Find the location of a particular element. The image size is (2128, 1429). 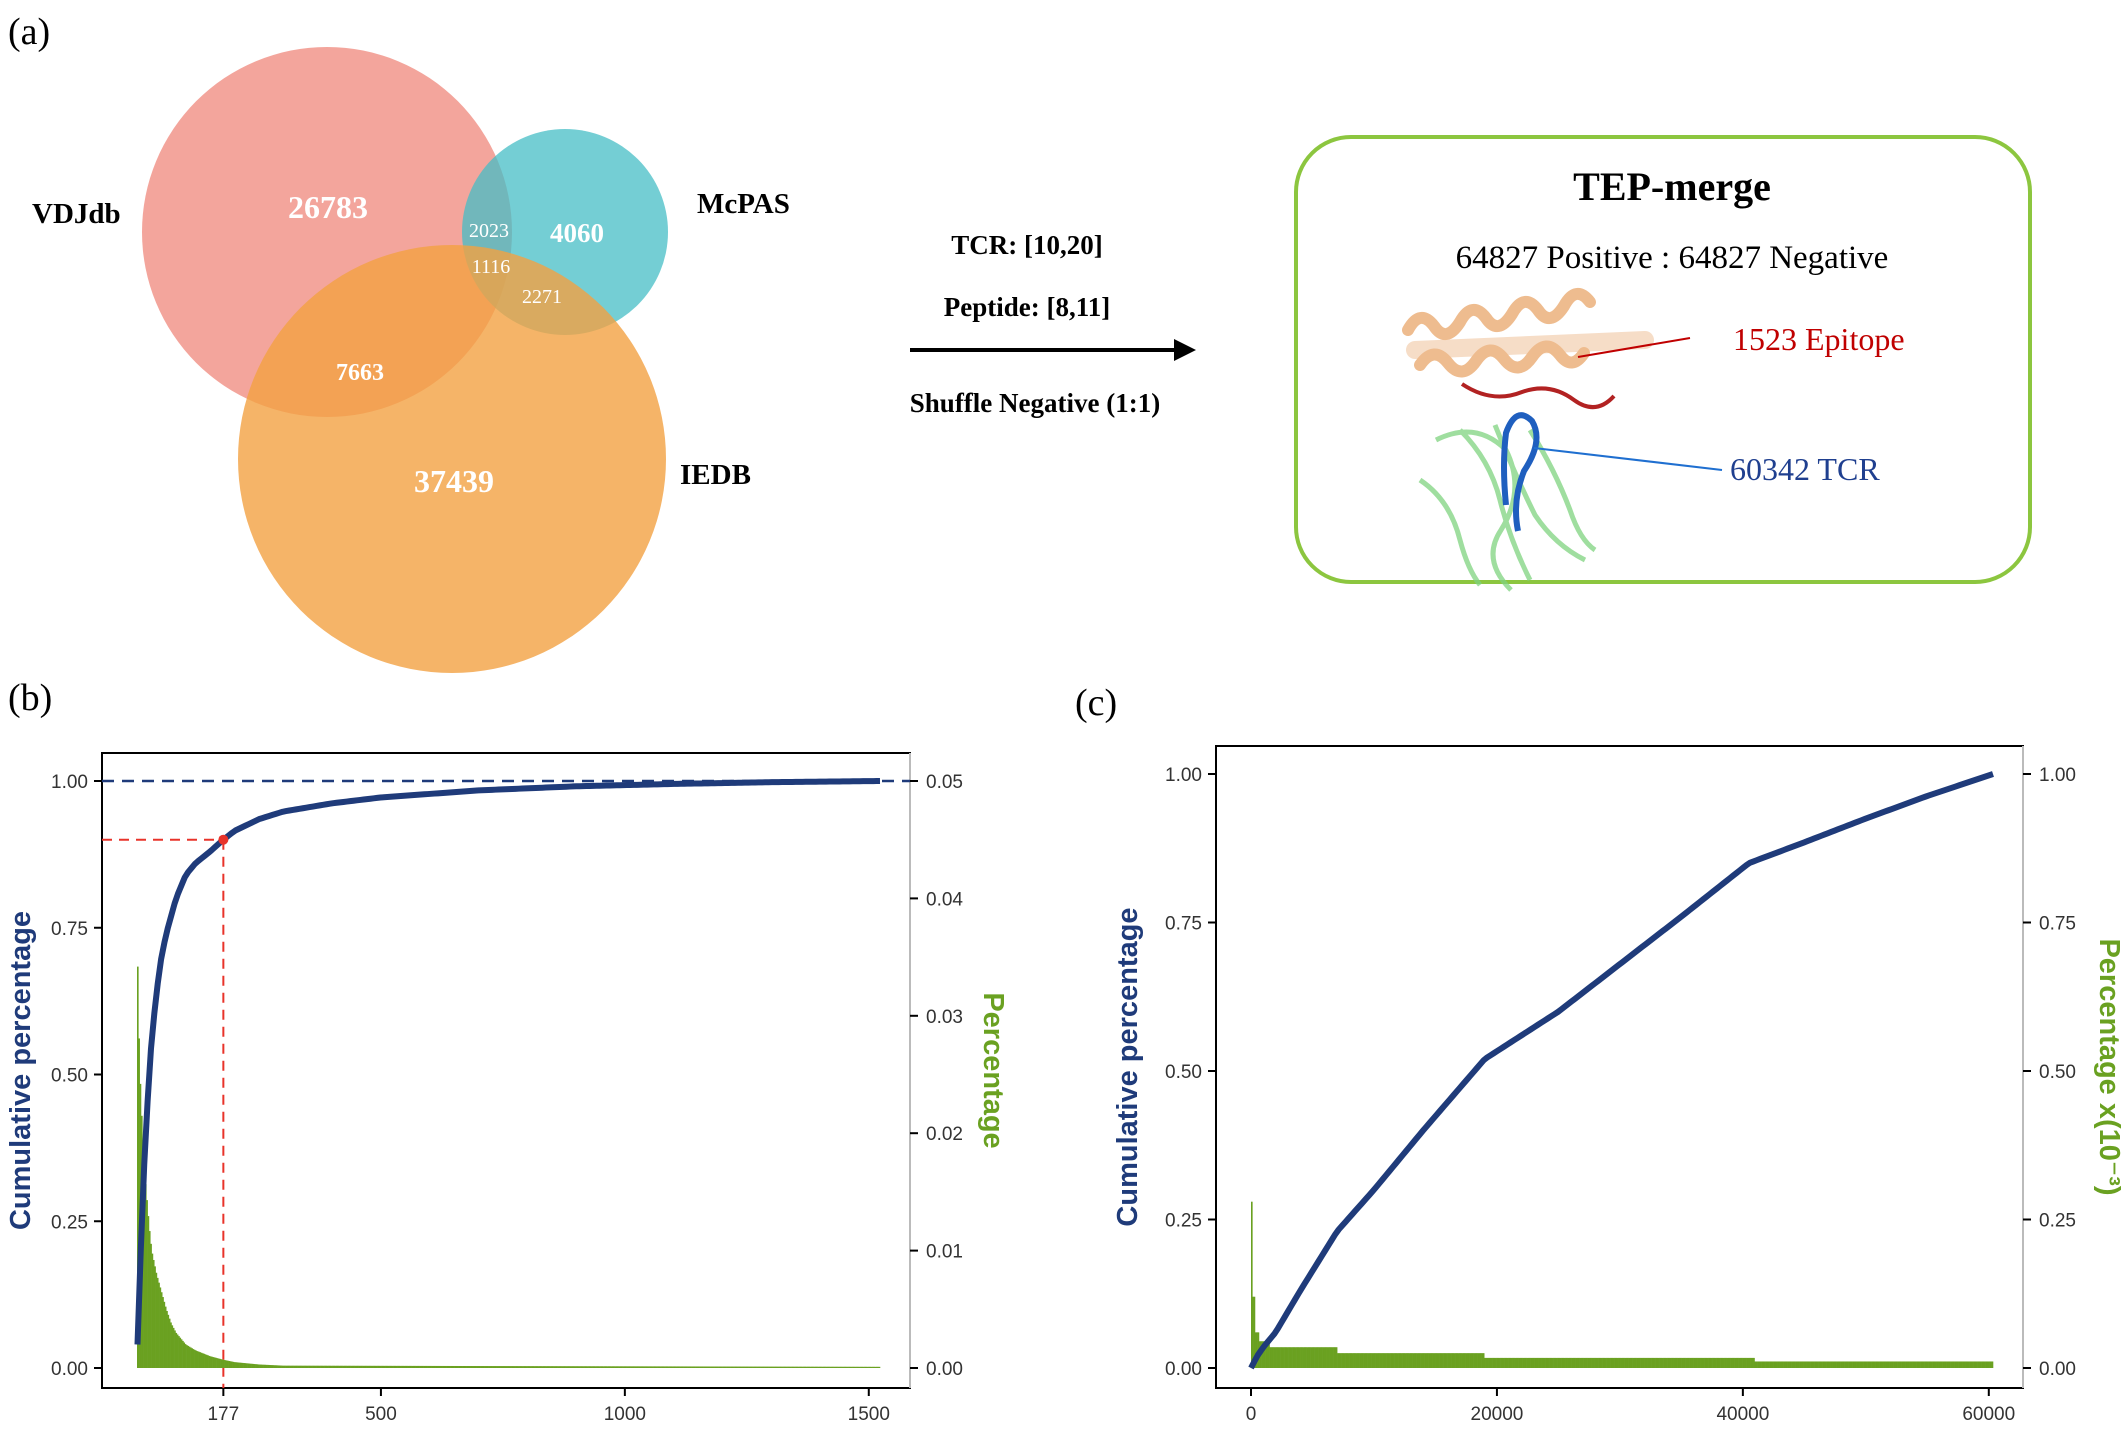

x-tick-label: 20000 is located at coordinates (1497, 1414).